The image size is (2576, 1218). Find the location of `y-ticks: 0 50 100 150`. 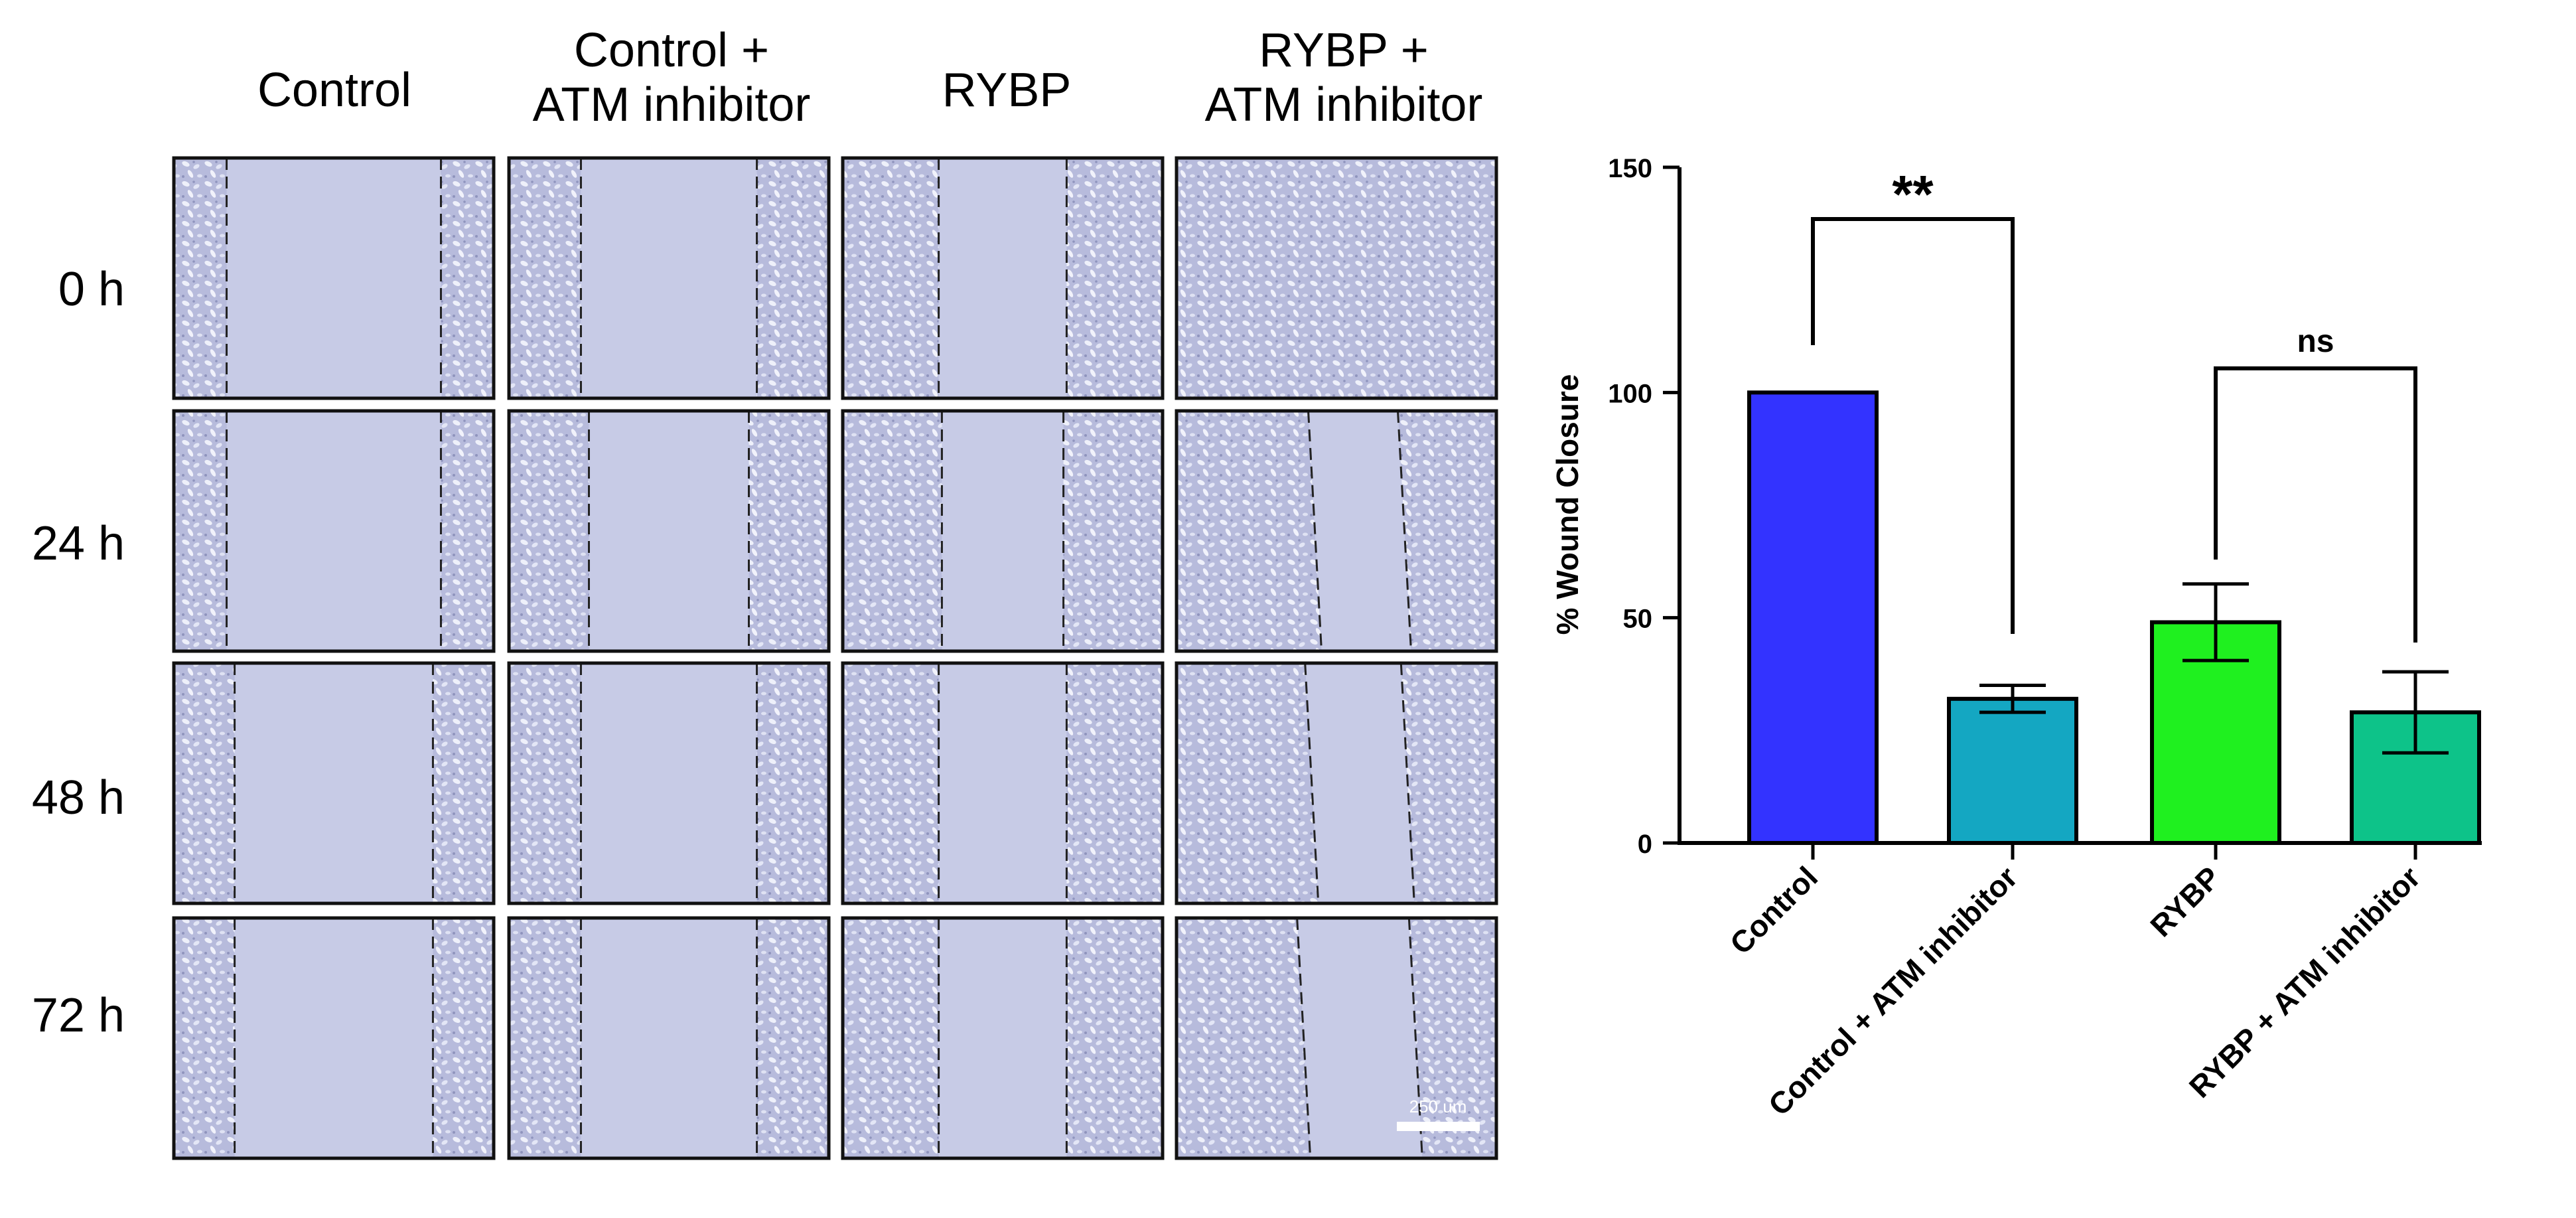

y-ticks: 0 50 100 150 is located at coordinates (1644, 507).